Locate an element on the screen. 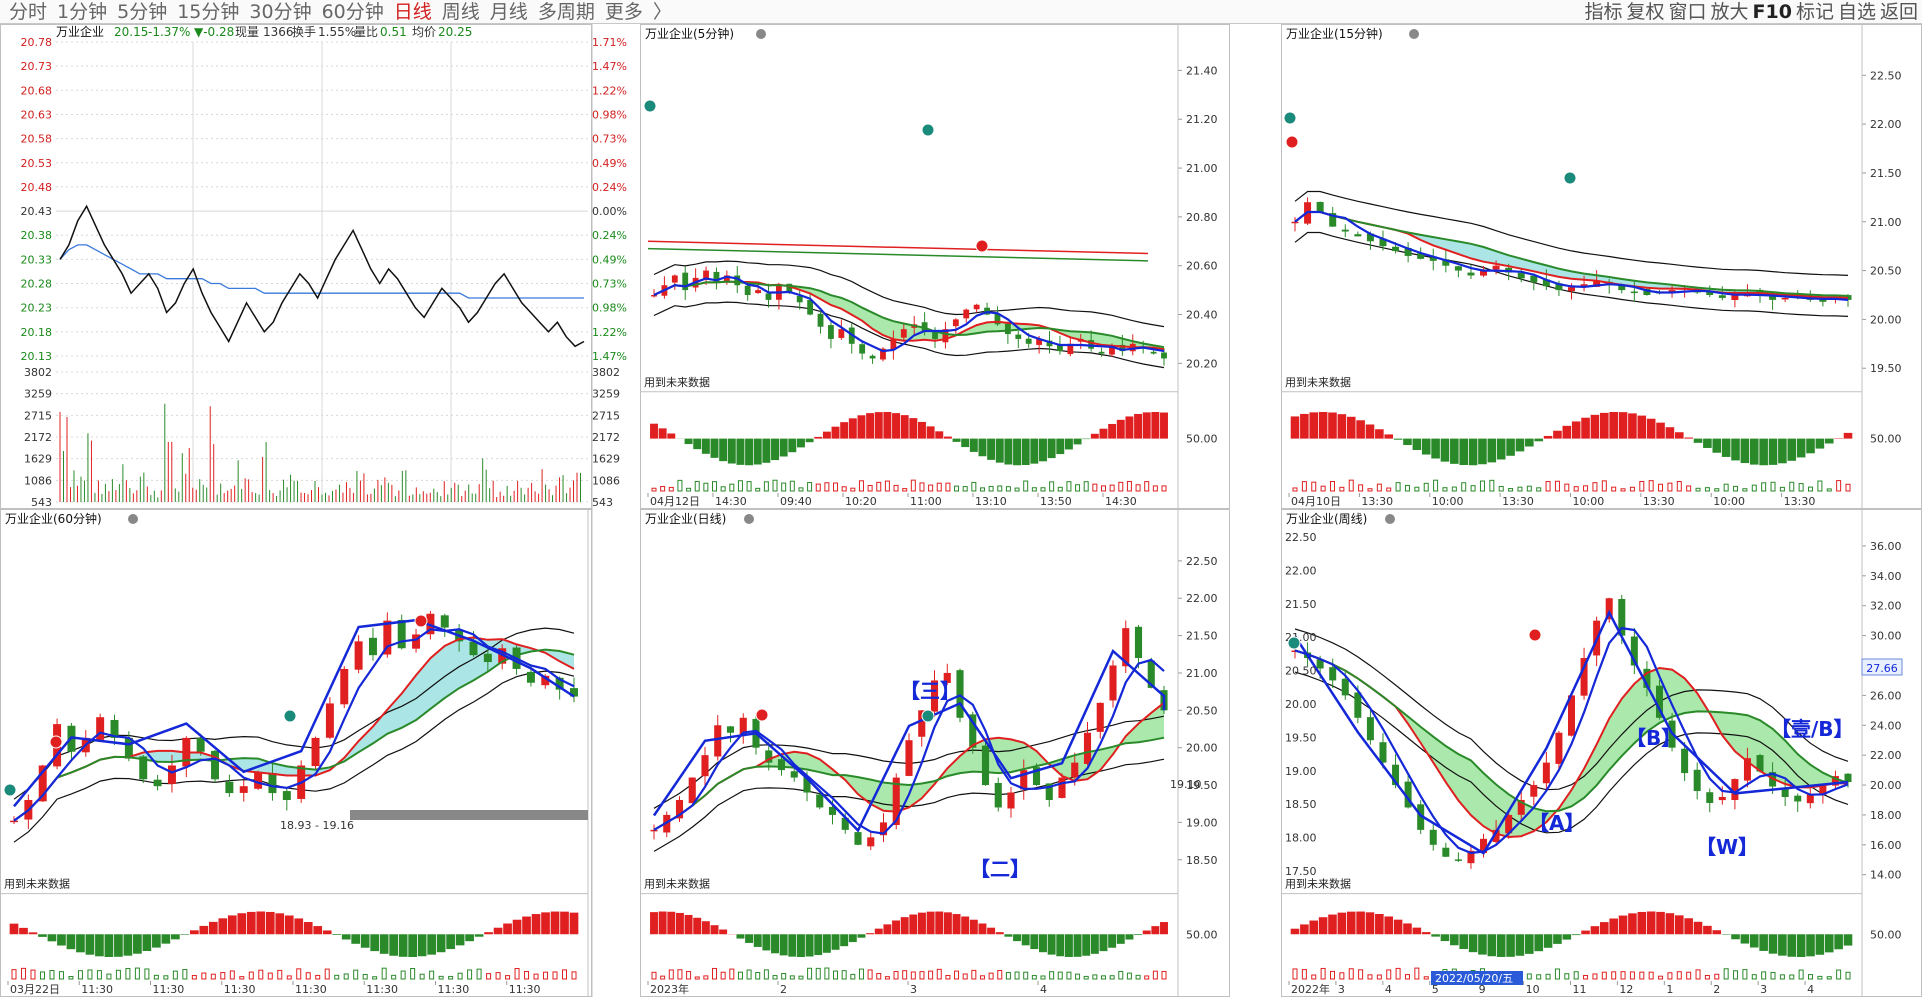 This screenshot has width=1922, height=997. pct-tick: 0.73% is located at coordinates (609, 139).